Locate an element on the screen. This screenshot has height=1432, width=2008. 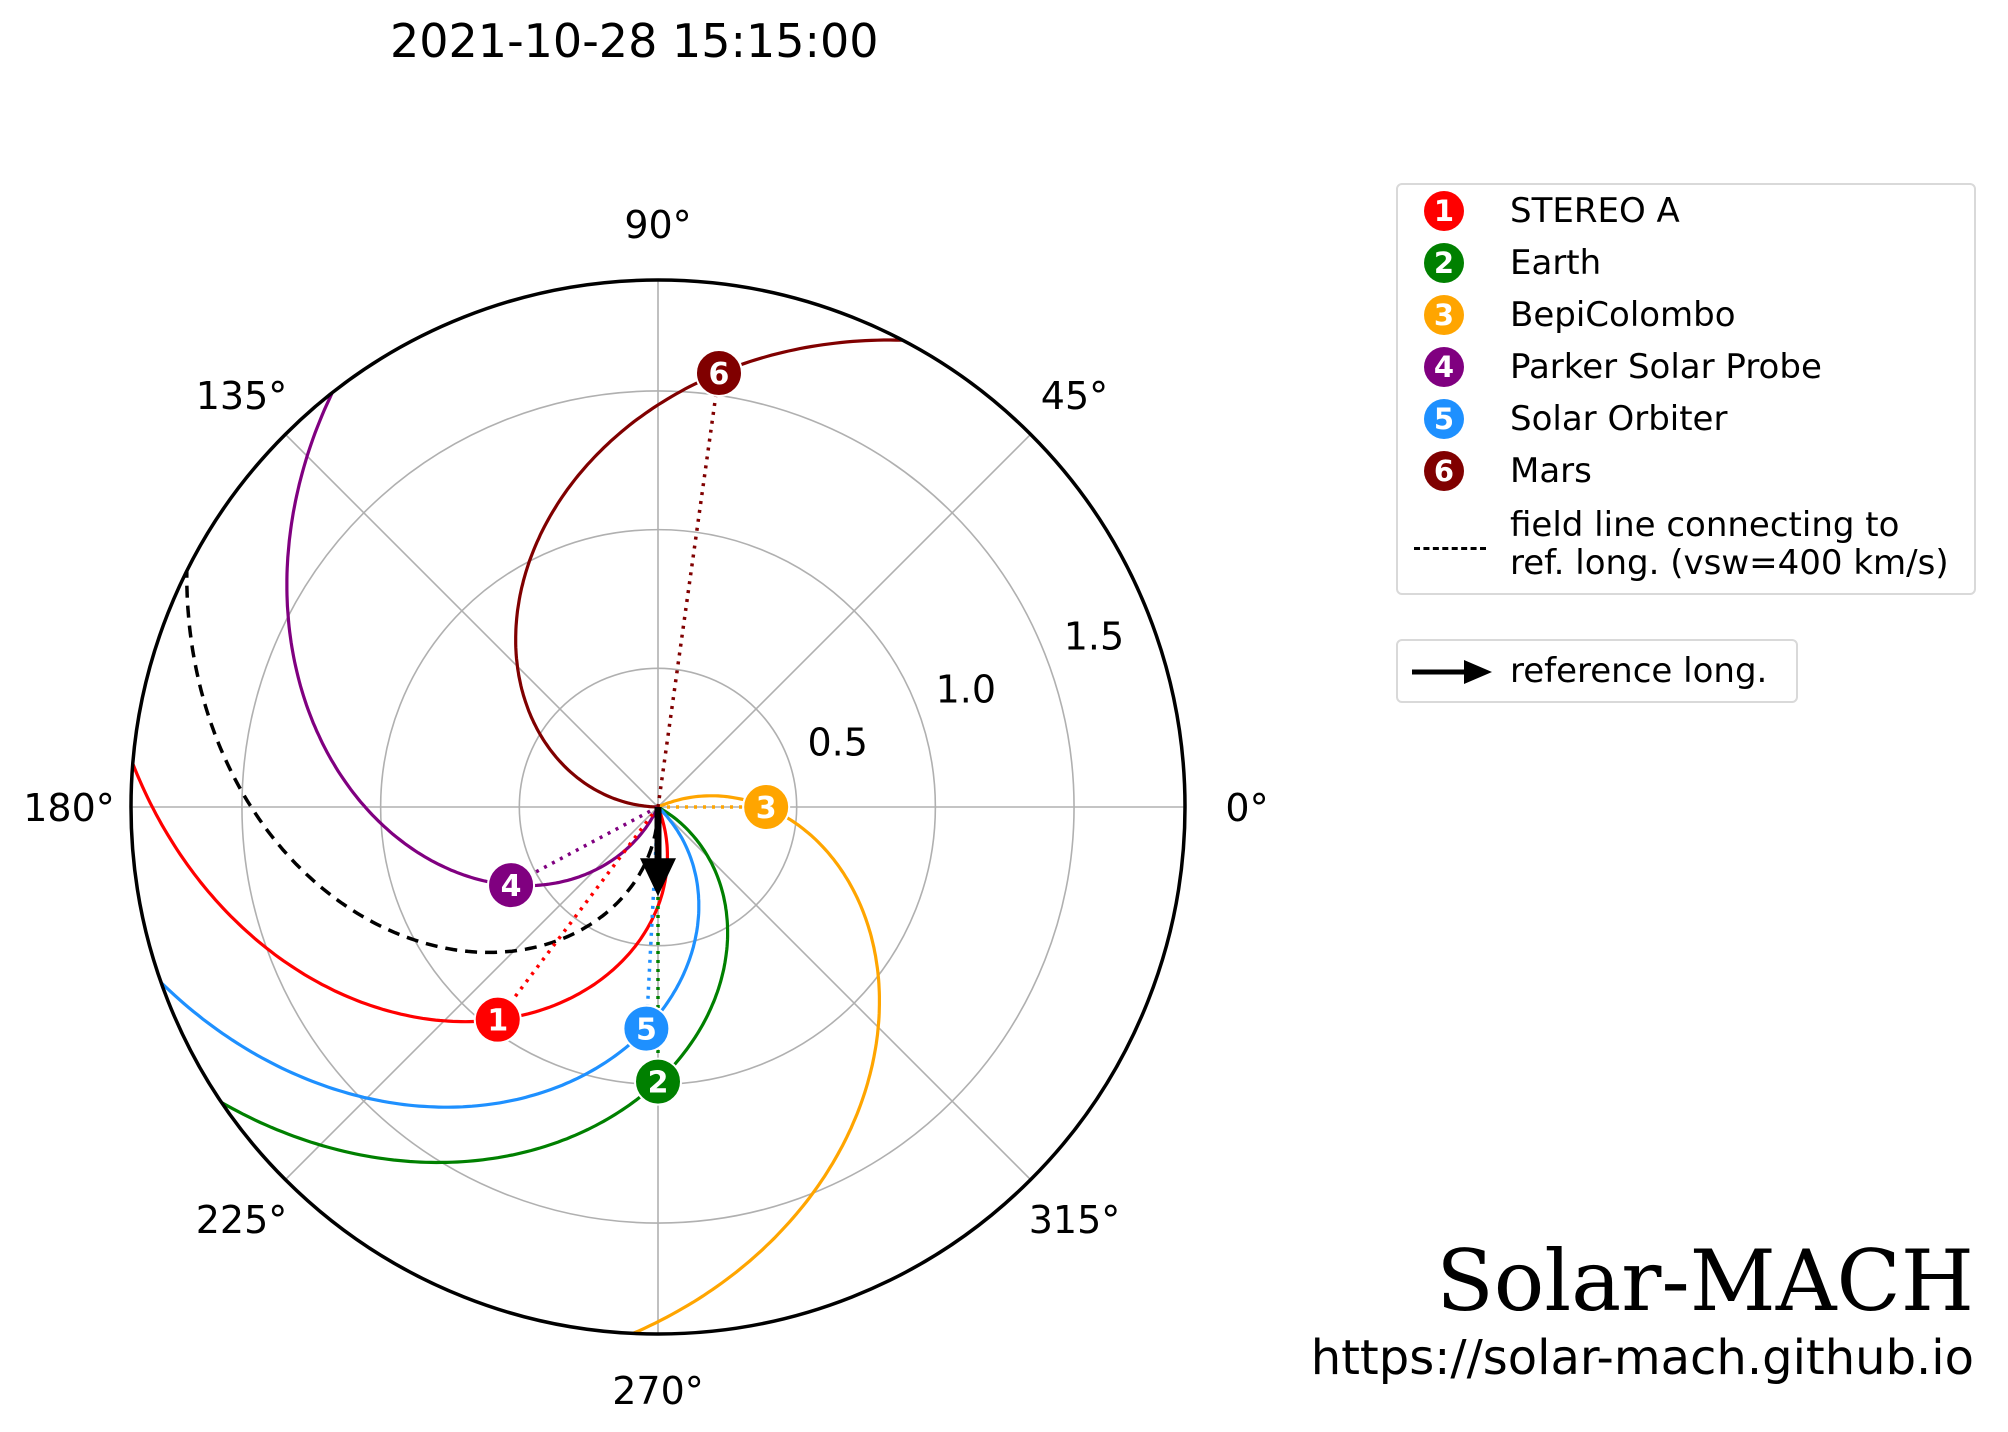
legend-marker: 2 is located at coordinates (1444, 263).